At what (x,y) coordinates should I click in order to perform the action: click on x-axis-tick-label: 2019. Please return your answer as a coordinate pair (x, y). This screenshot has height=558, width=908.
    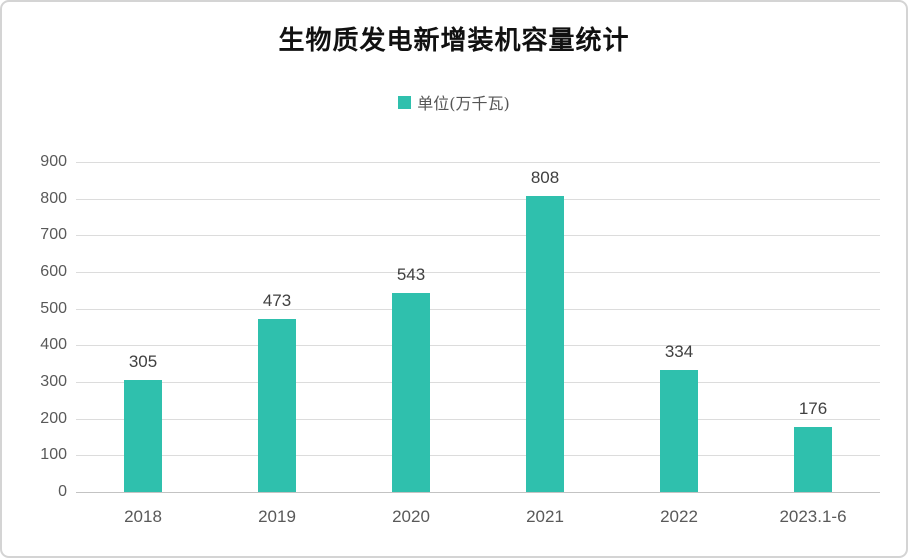
    Looking at the image, I should click on (277, 516).